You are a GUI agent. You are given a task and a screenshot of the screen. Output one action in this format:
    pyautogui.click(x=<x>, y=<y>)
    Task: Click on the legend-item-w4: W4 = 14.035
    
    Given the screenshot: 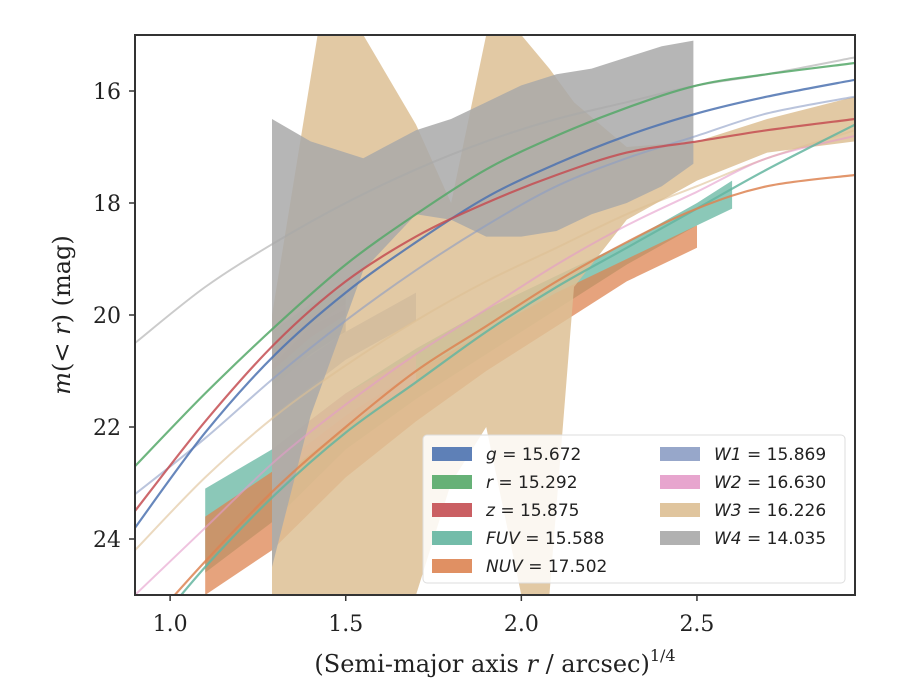 What is the action you would take?
    pyautogui.click(x=743, y=539)
    